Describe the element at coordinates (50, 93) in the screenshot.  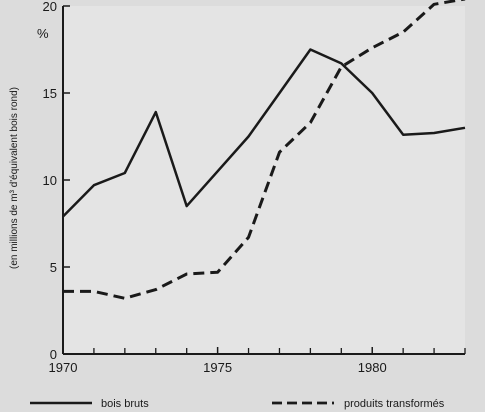
I see `y-tick-label: 15` at that location.